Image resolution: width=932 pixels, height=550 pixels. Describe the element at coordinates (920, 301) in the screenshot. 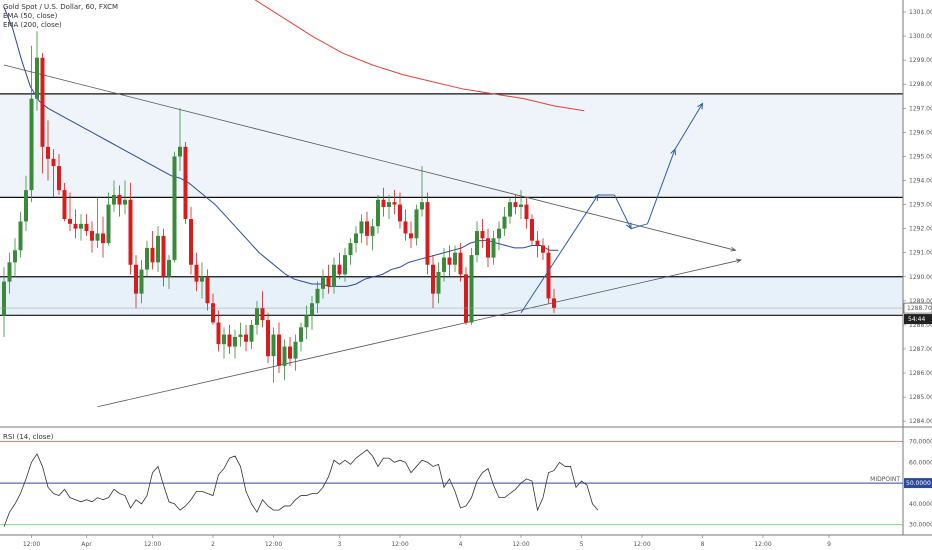

I see `price-tick-label: 1289.00` at that location.